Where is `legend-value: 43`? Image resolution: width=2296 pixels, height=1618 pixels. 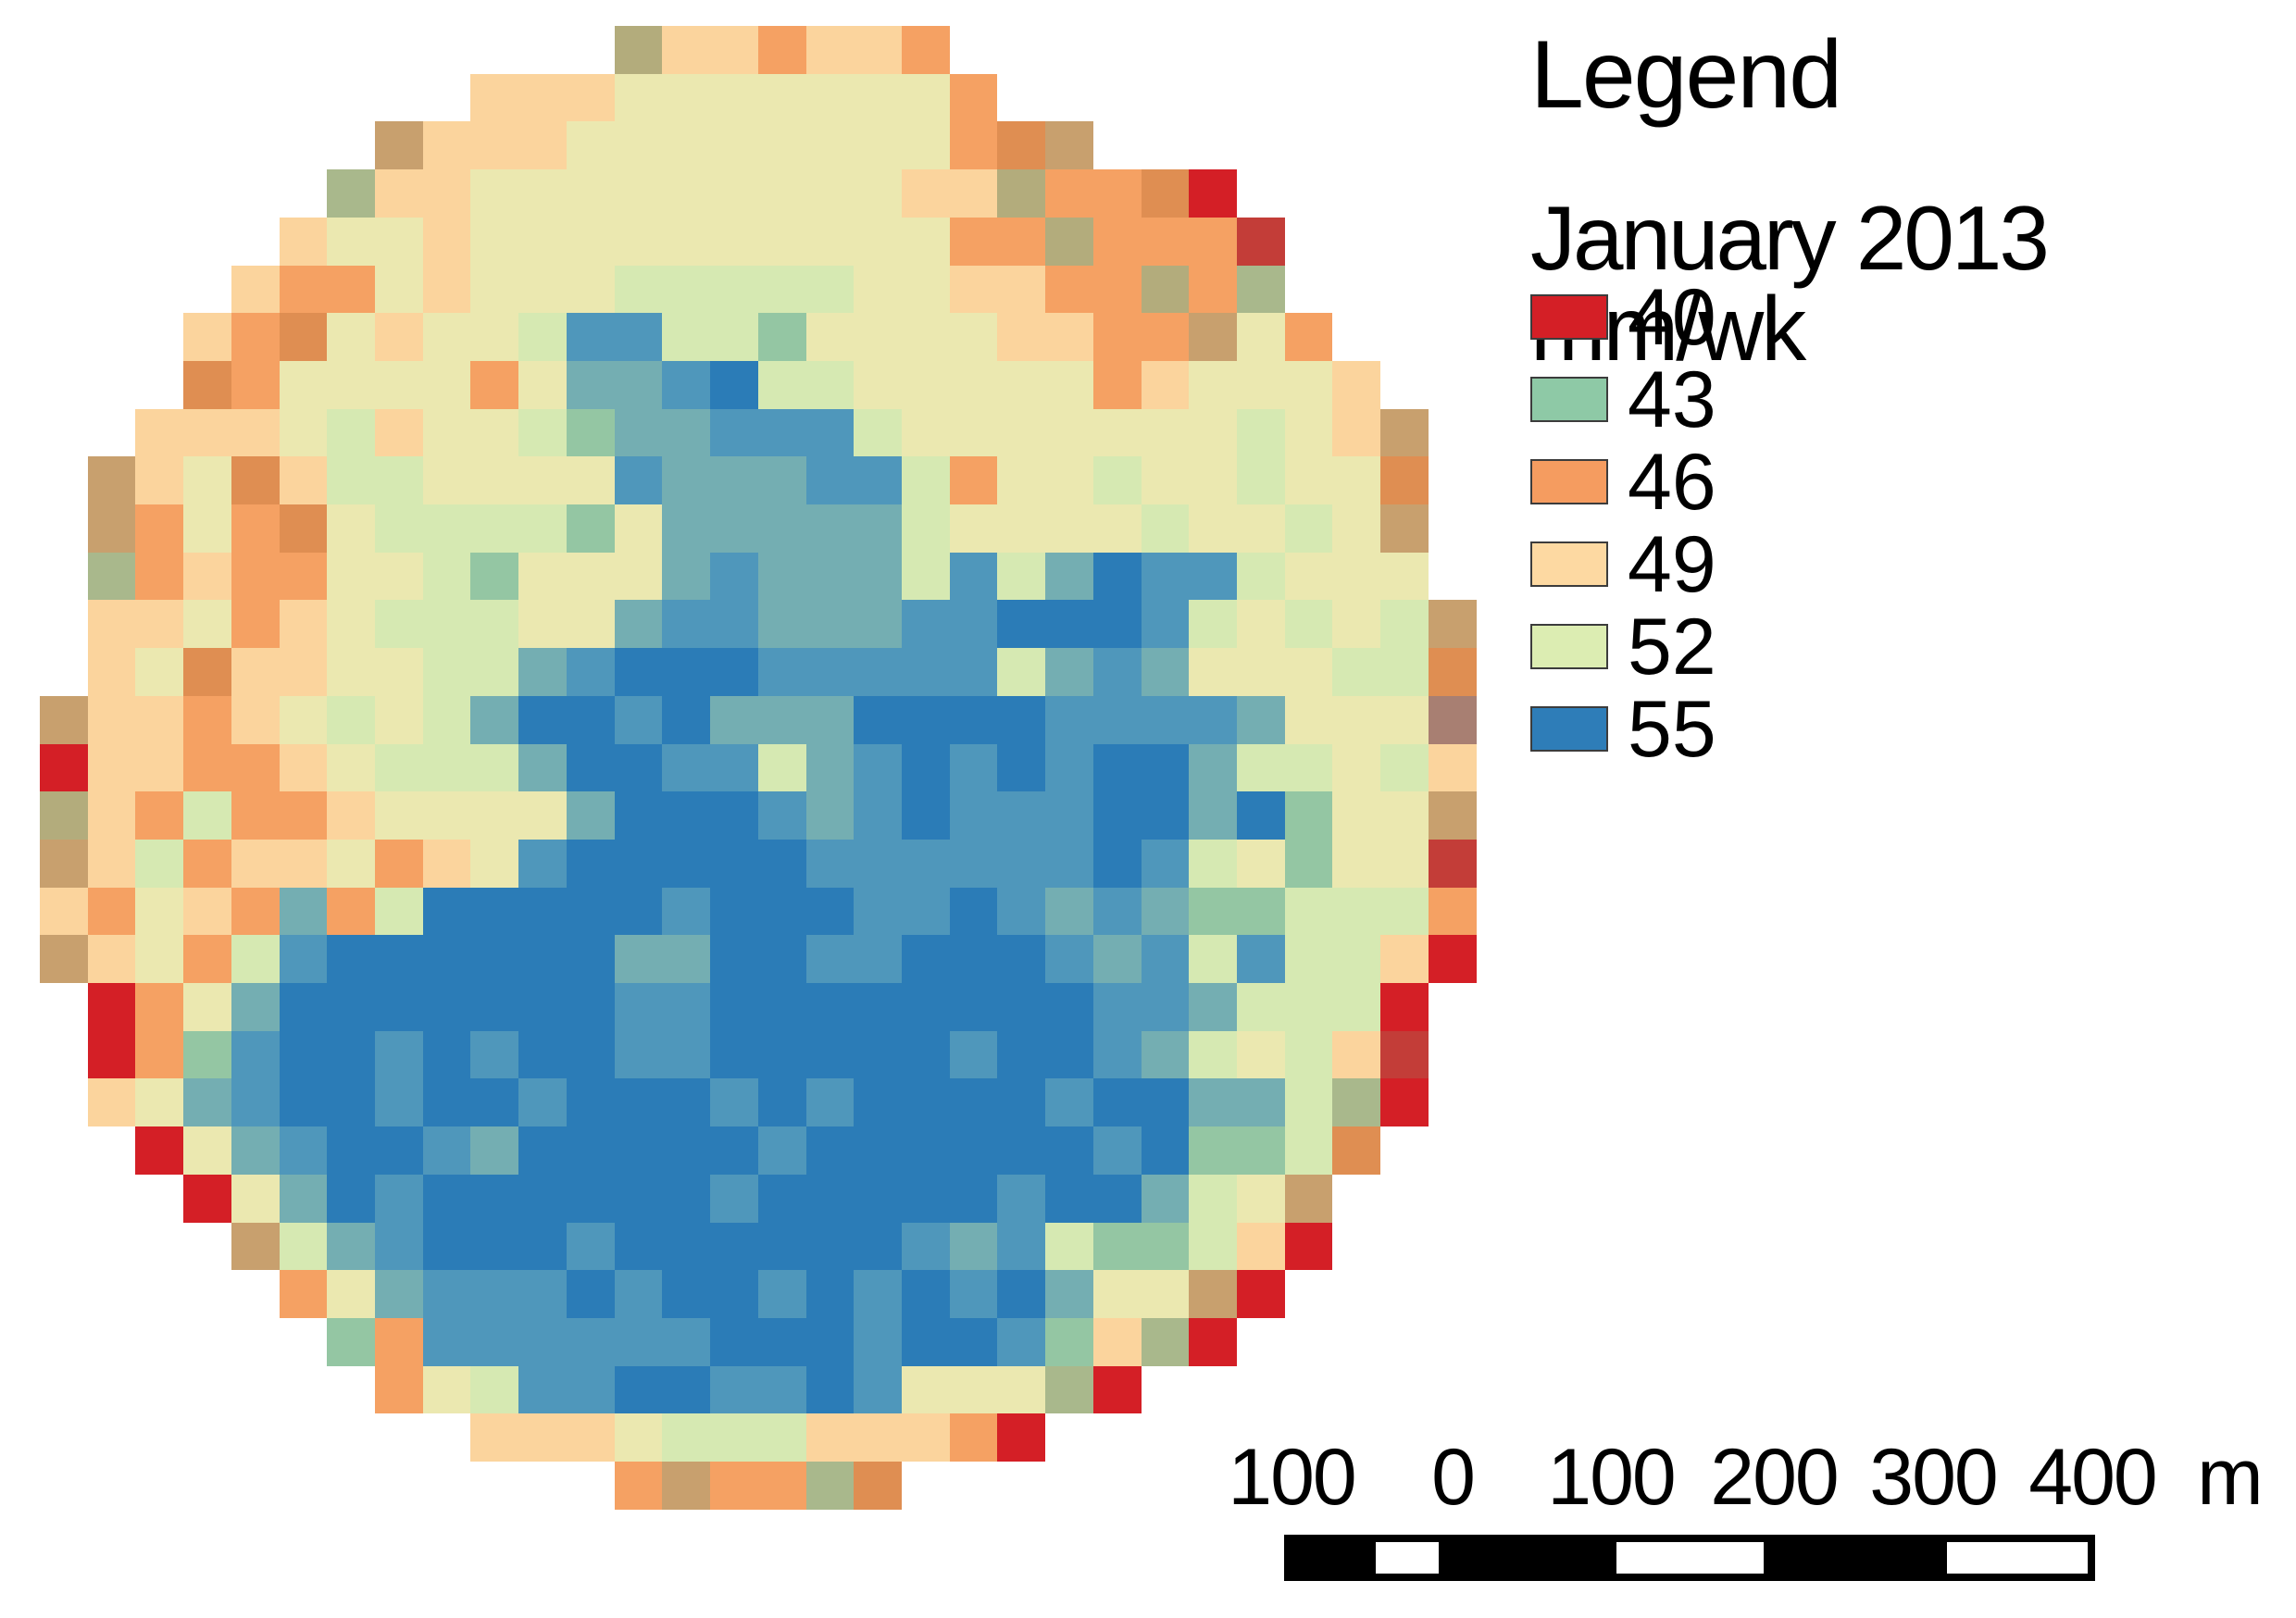
legend-value: 43 is located at coordinates (1672, 399).